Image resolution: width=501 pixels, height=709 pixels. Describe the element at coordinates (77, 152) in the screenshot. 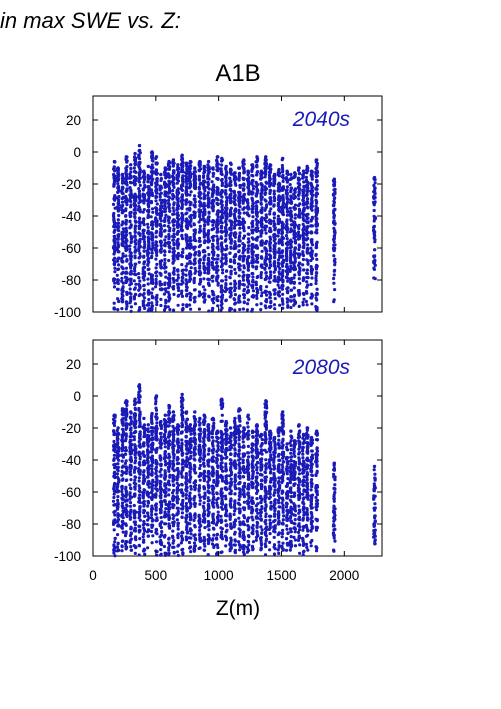

I see `y-tick-label: 0` at that location.